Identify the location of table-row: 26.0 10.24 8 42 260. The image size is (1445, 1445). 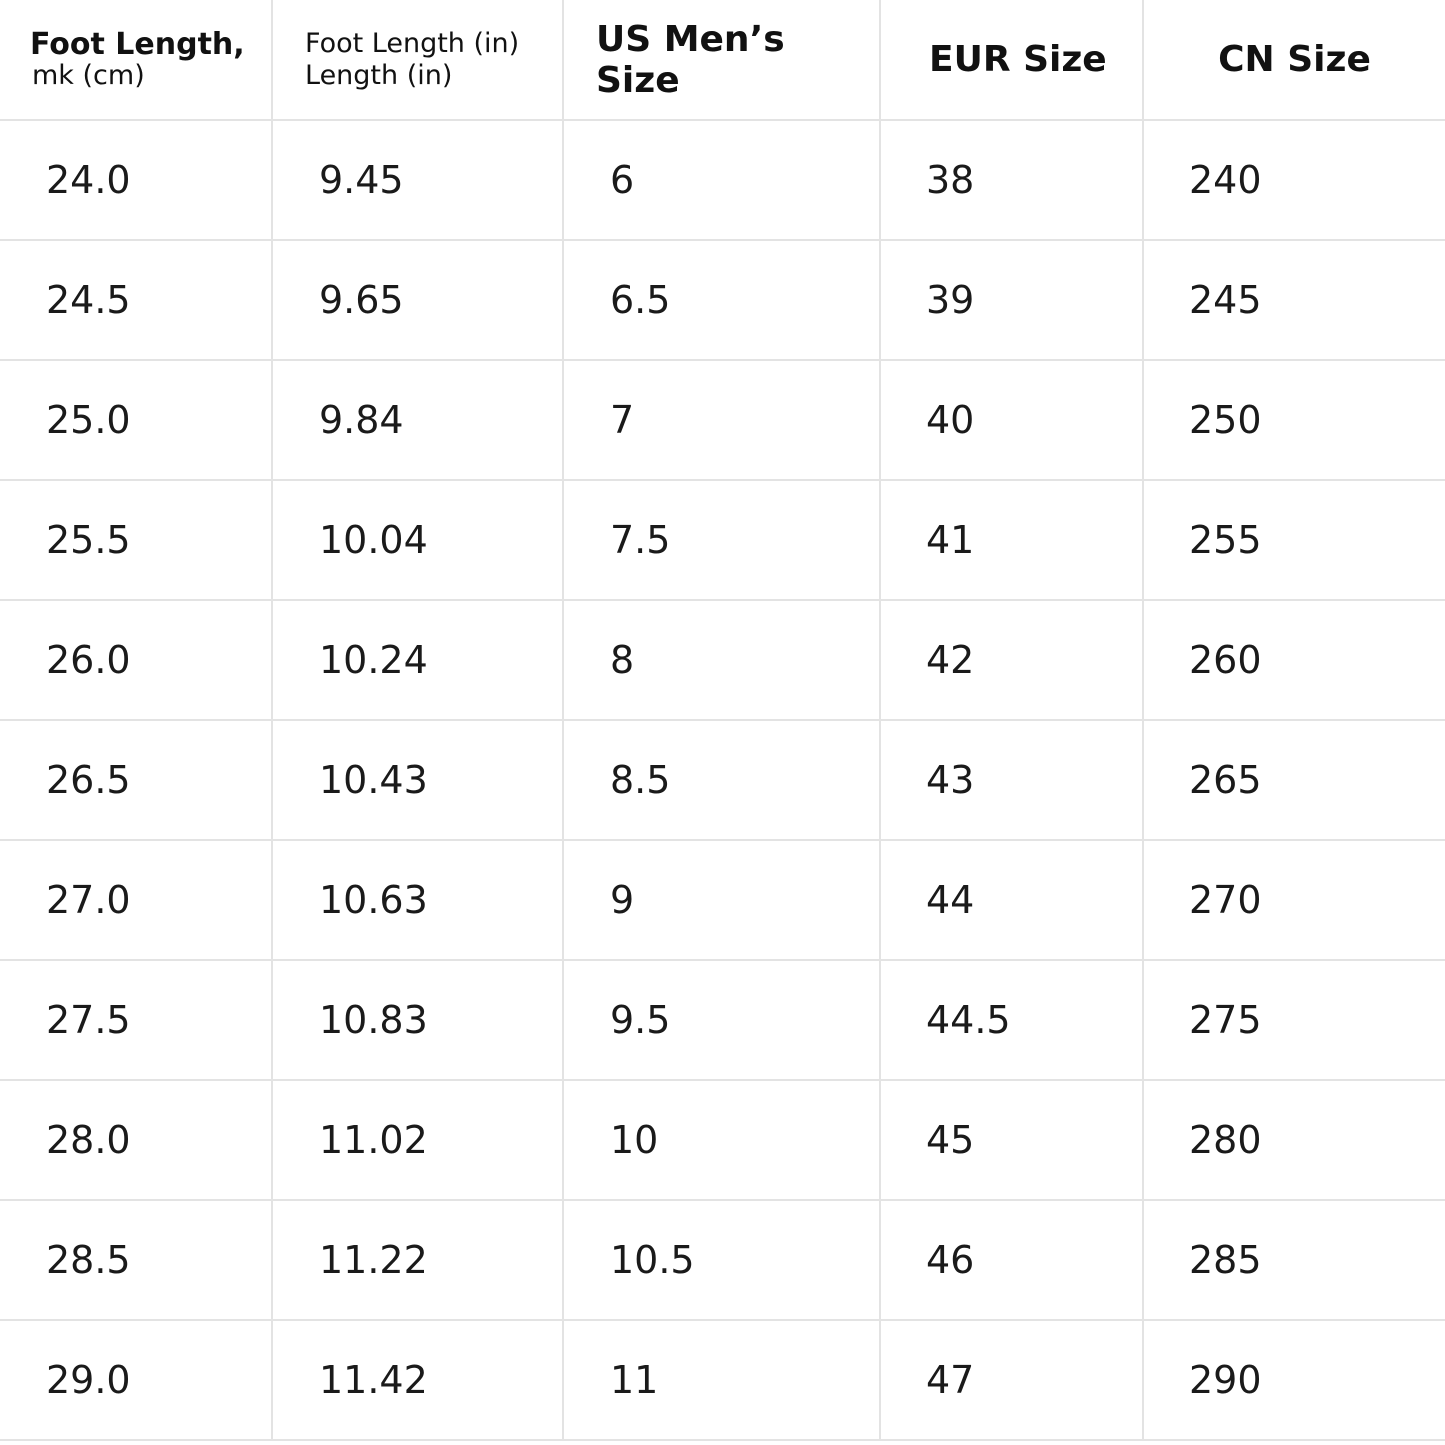
(722, 660).